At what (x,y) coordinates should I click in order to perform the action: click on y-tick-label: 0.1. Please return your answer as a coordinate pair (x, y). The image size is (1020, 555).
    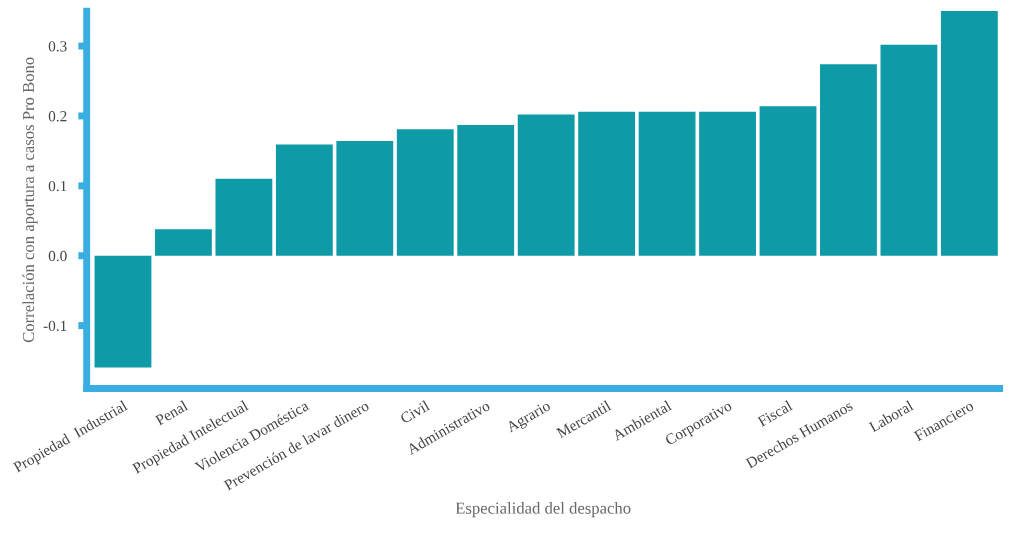
    Looking at the image, I should click on (57, 186).